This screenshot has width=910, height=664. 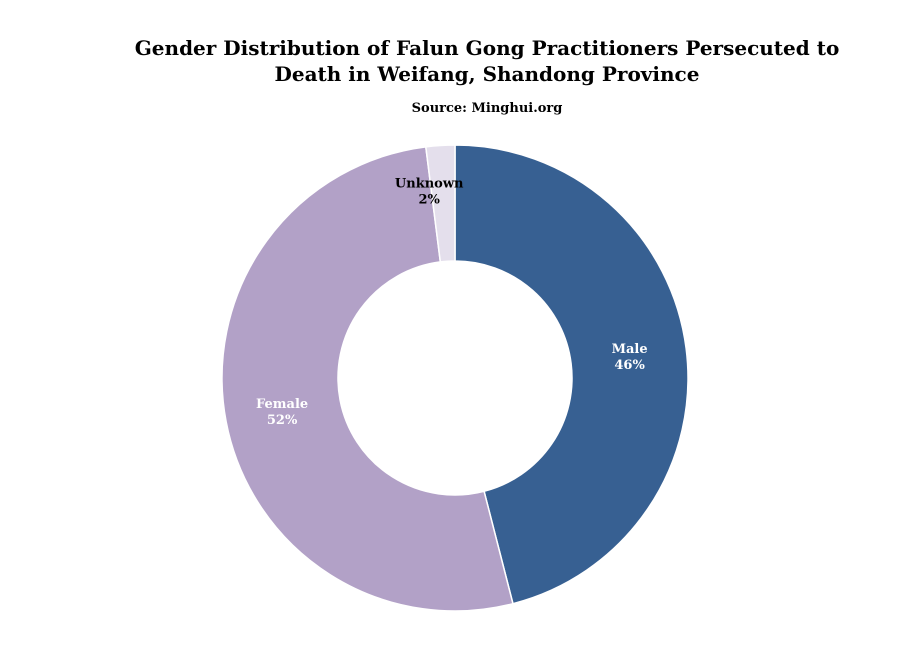 What do you see at coordinates (630, 349) in the screenshot?
I see `slice-label-male: Male` at bounding box center [630, 349].